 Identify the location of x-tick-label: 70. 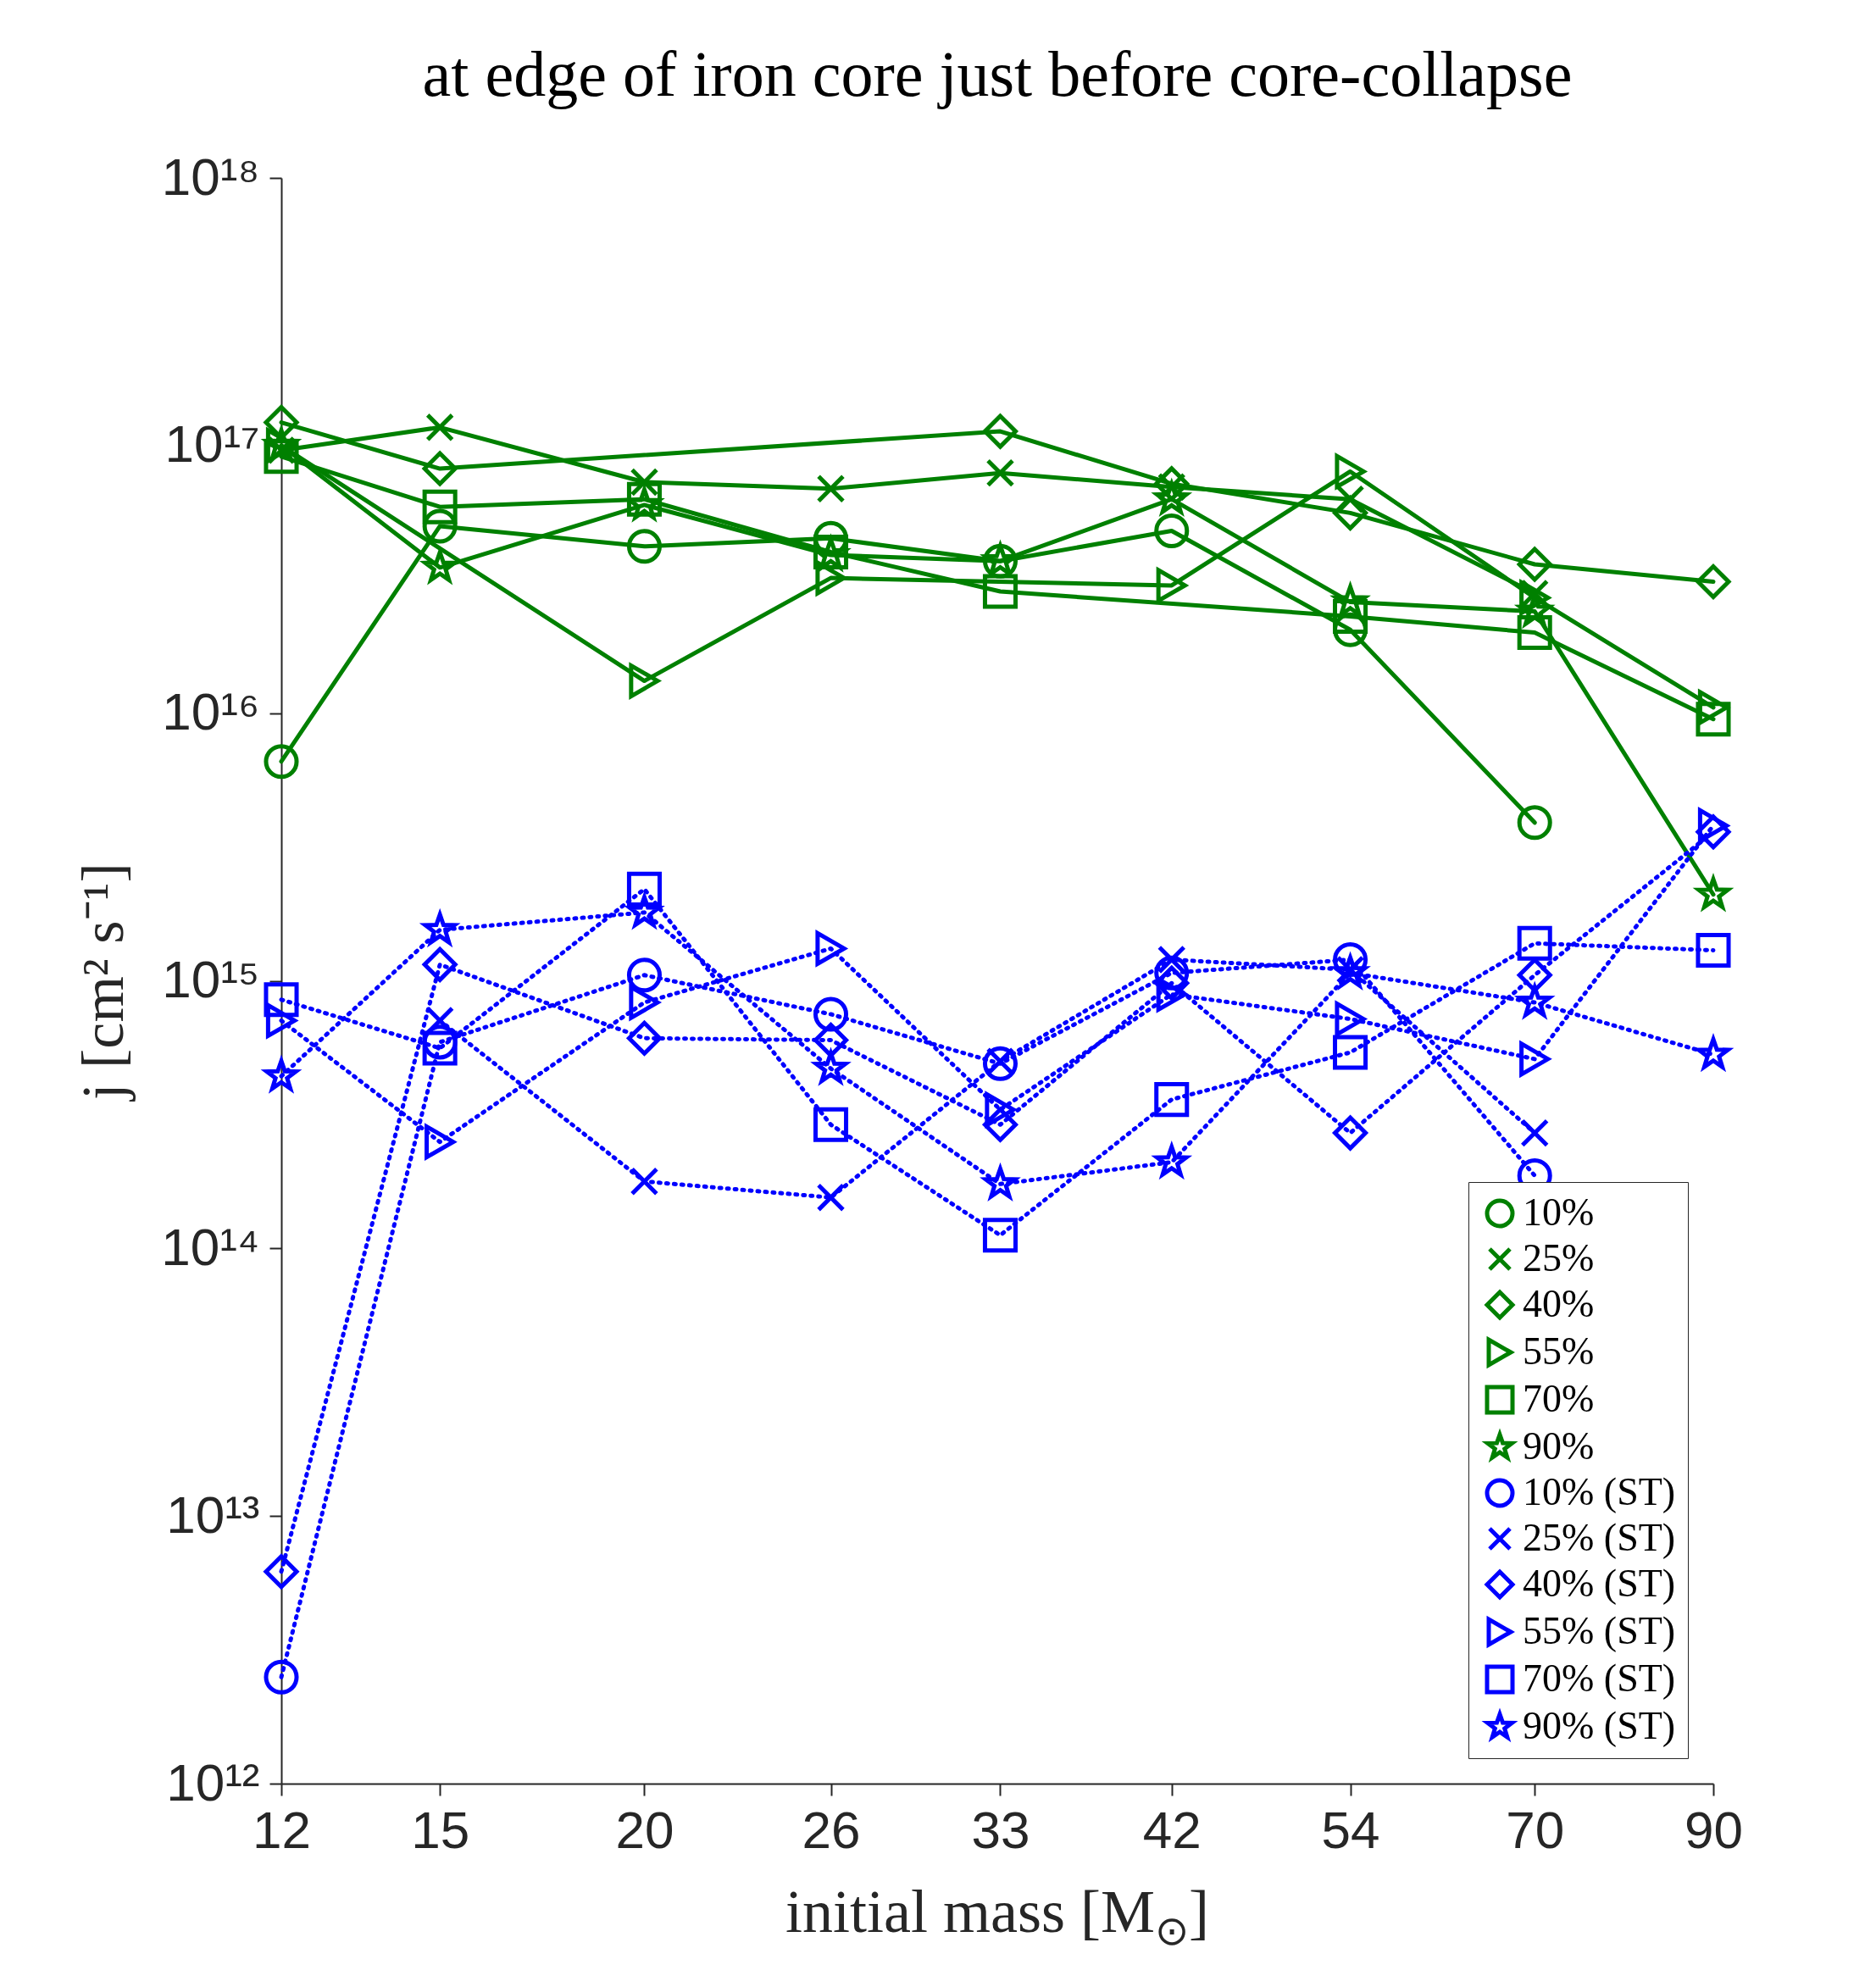
(1535, 1829).